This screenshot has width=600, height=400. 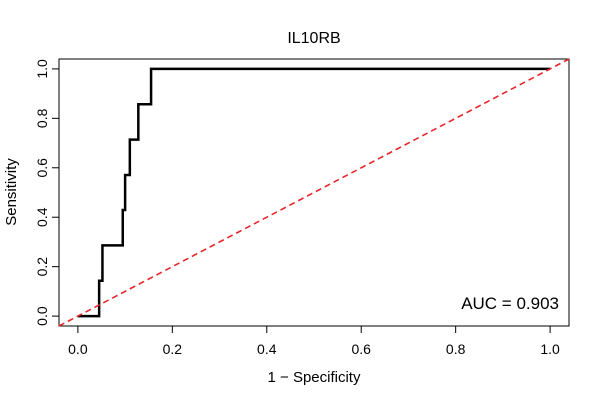 What do you see at coordinates (456, 349) in the screenshot?
I see `x-tick-label: 0.8` at bounding box center [456, 349].